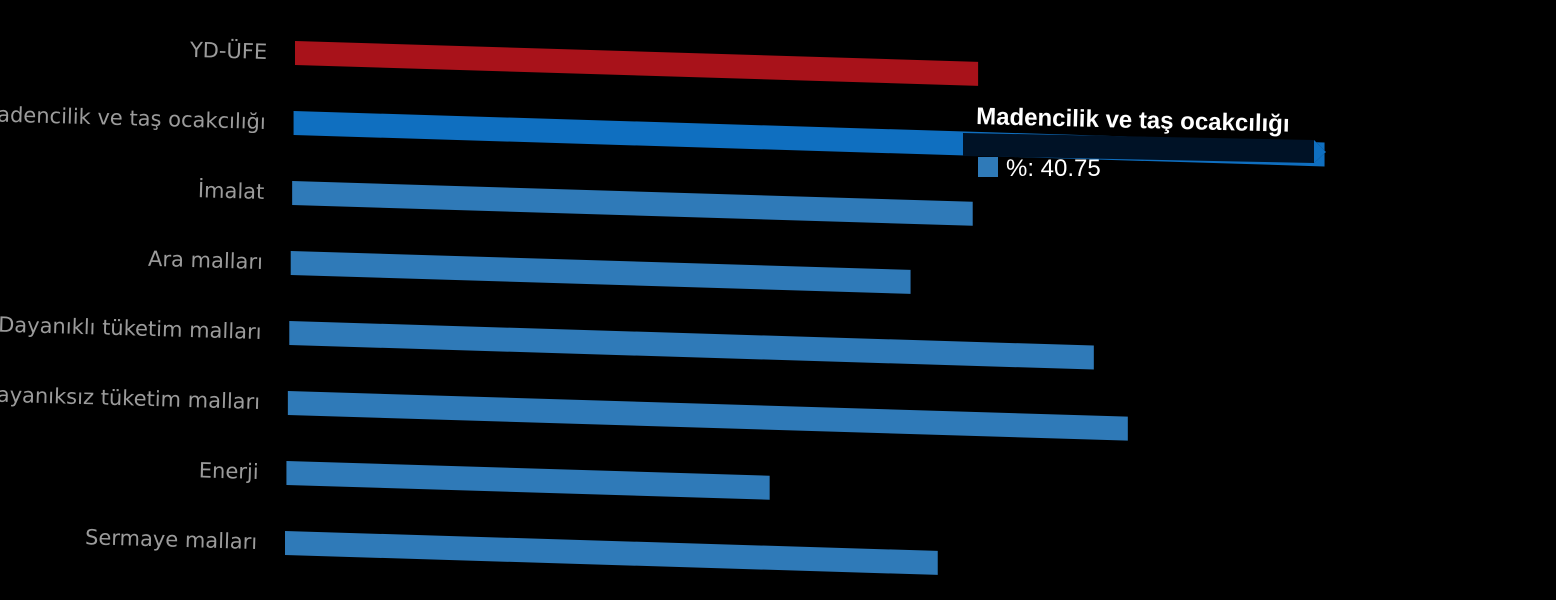 The height and width of the screenshot is (600, 1556). Describe the element at coordinates (171, 539) in the screenshot. I see `category-label: Sermaye malları` at that location.